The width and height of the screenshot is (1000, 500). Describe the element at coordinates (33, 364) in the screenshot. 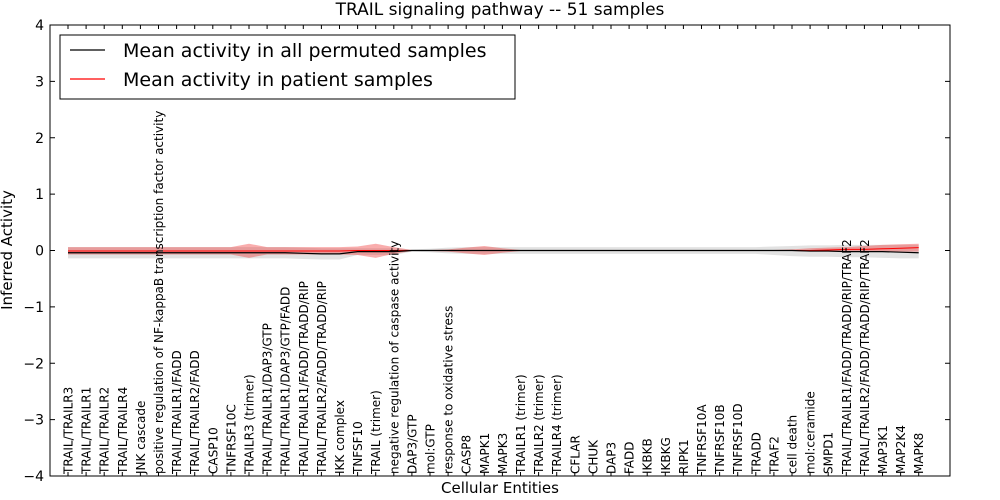

I see `y-tick-label: −2` at that location.